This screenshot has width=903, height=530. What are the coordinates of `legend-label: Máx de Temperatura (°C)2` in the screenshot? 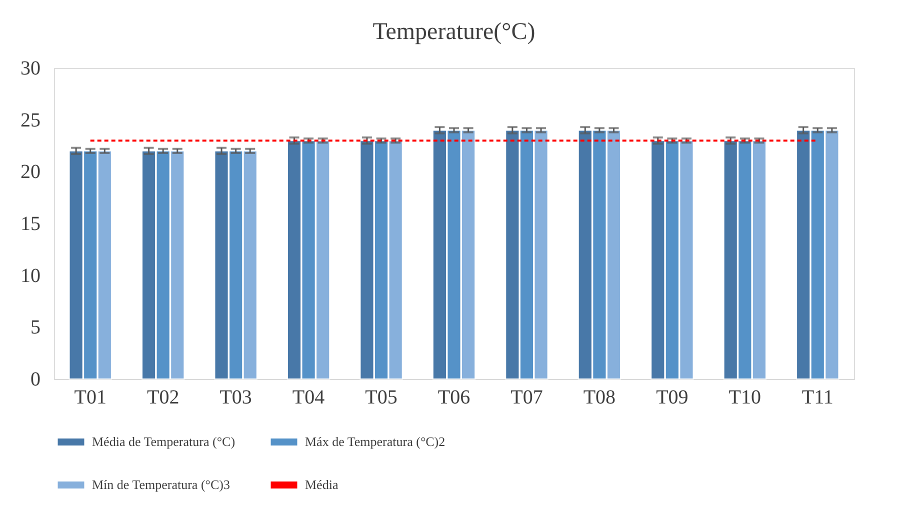 It's located at (375, 441).